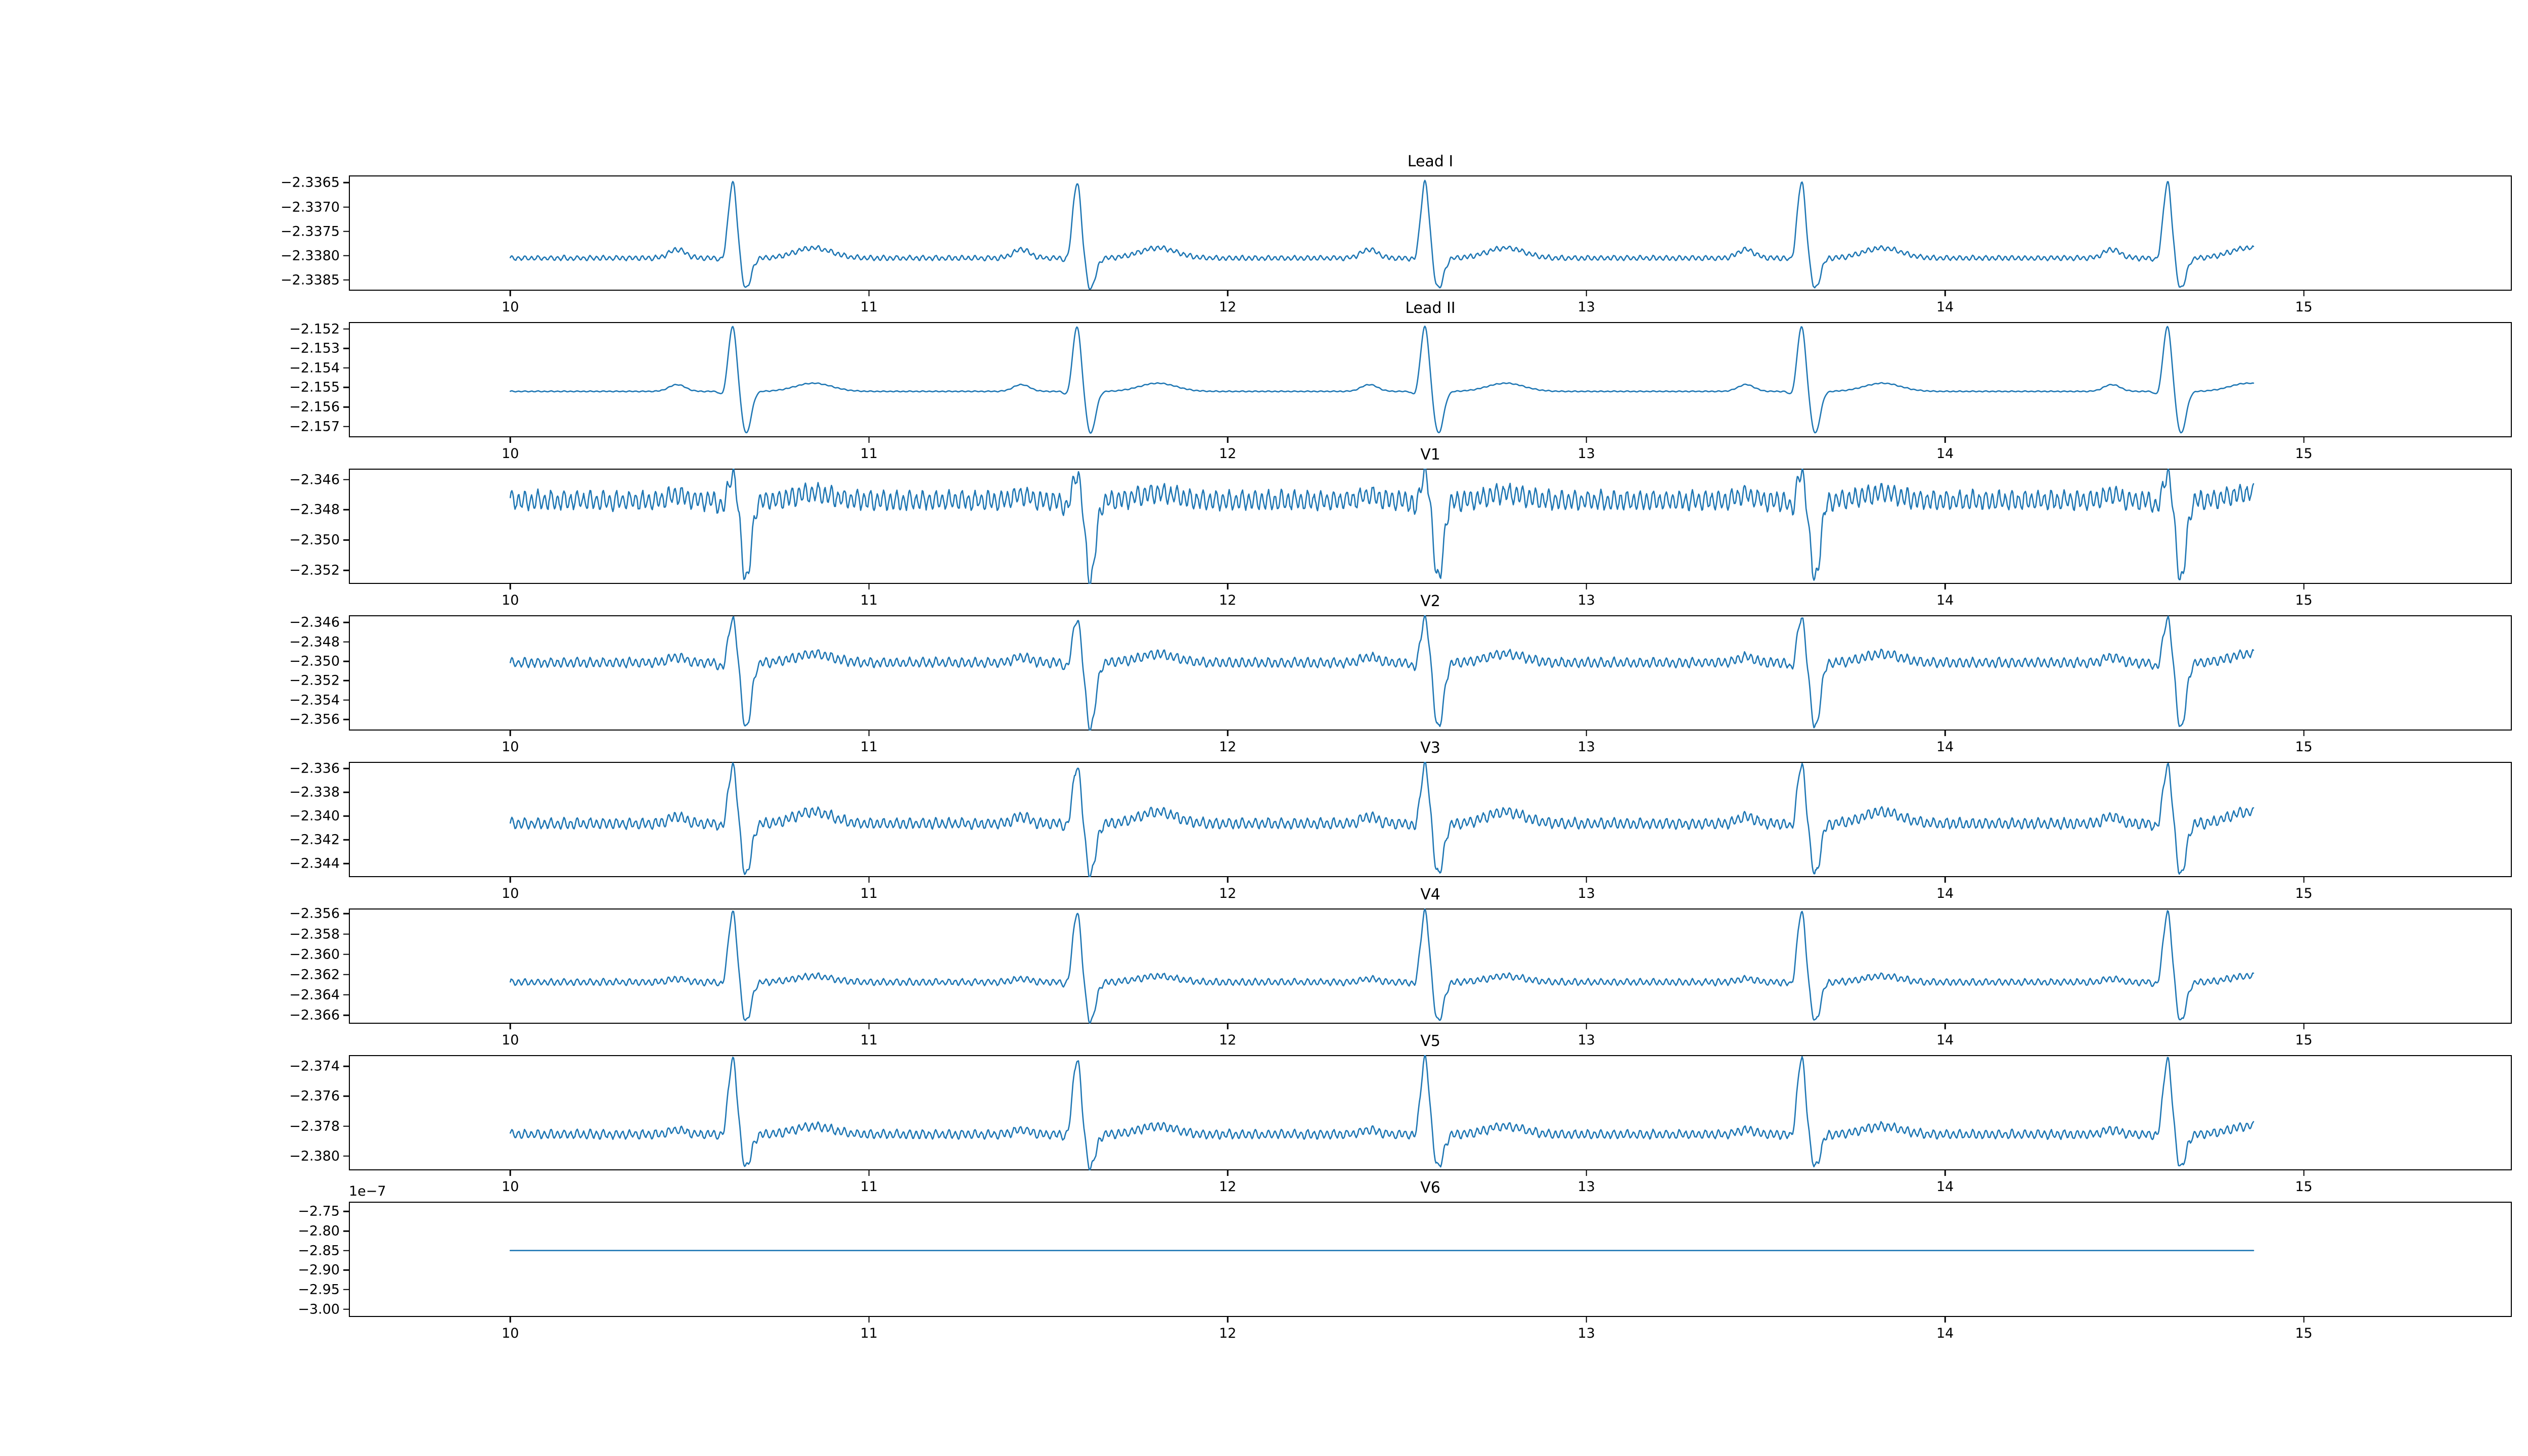 The width and height of the screenshot is (2528, 1456). What do you see at coordinates (319, 1290) in the screenshot?
I see `y-tick-label: −2.95` at bounding box center [319, 1290].